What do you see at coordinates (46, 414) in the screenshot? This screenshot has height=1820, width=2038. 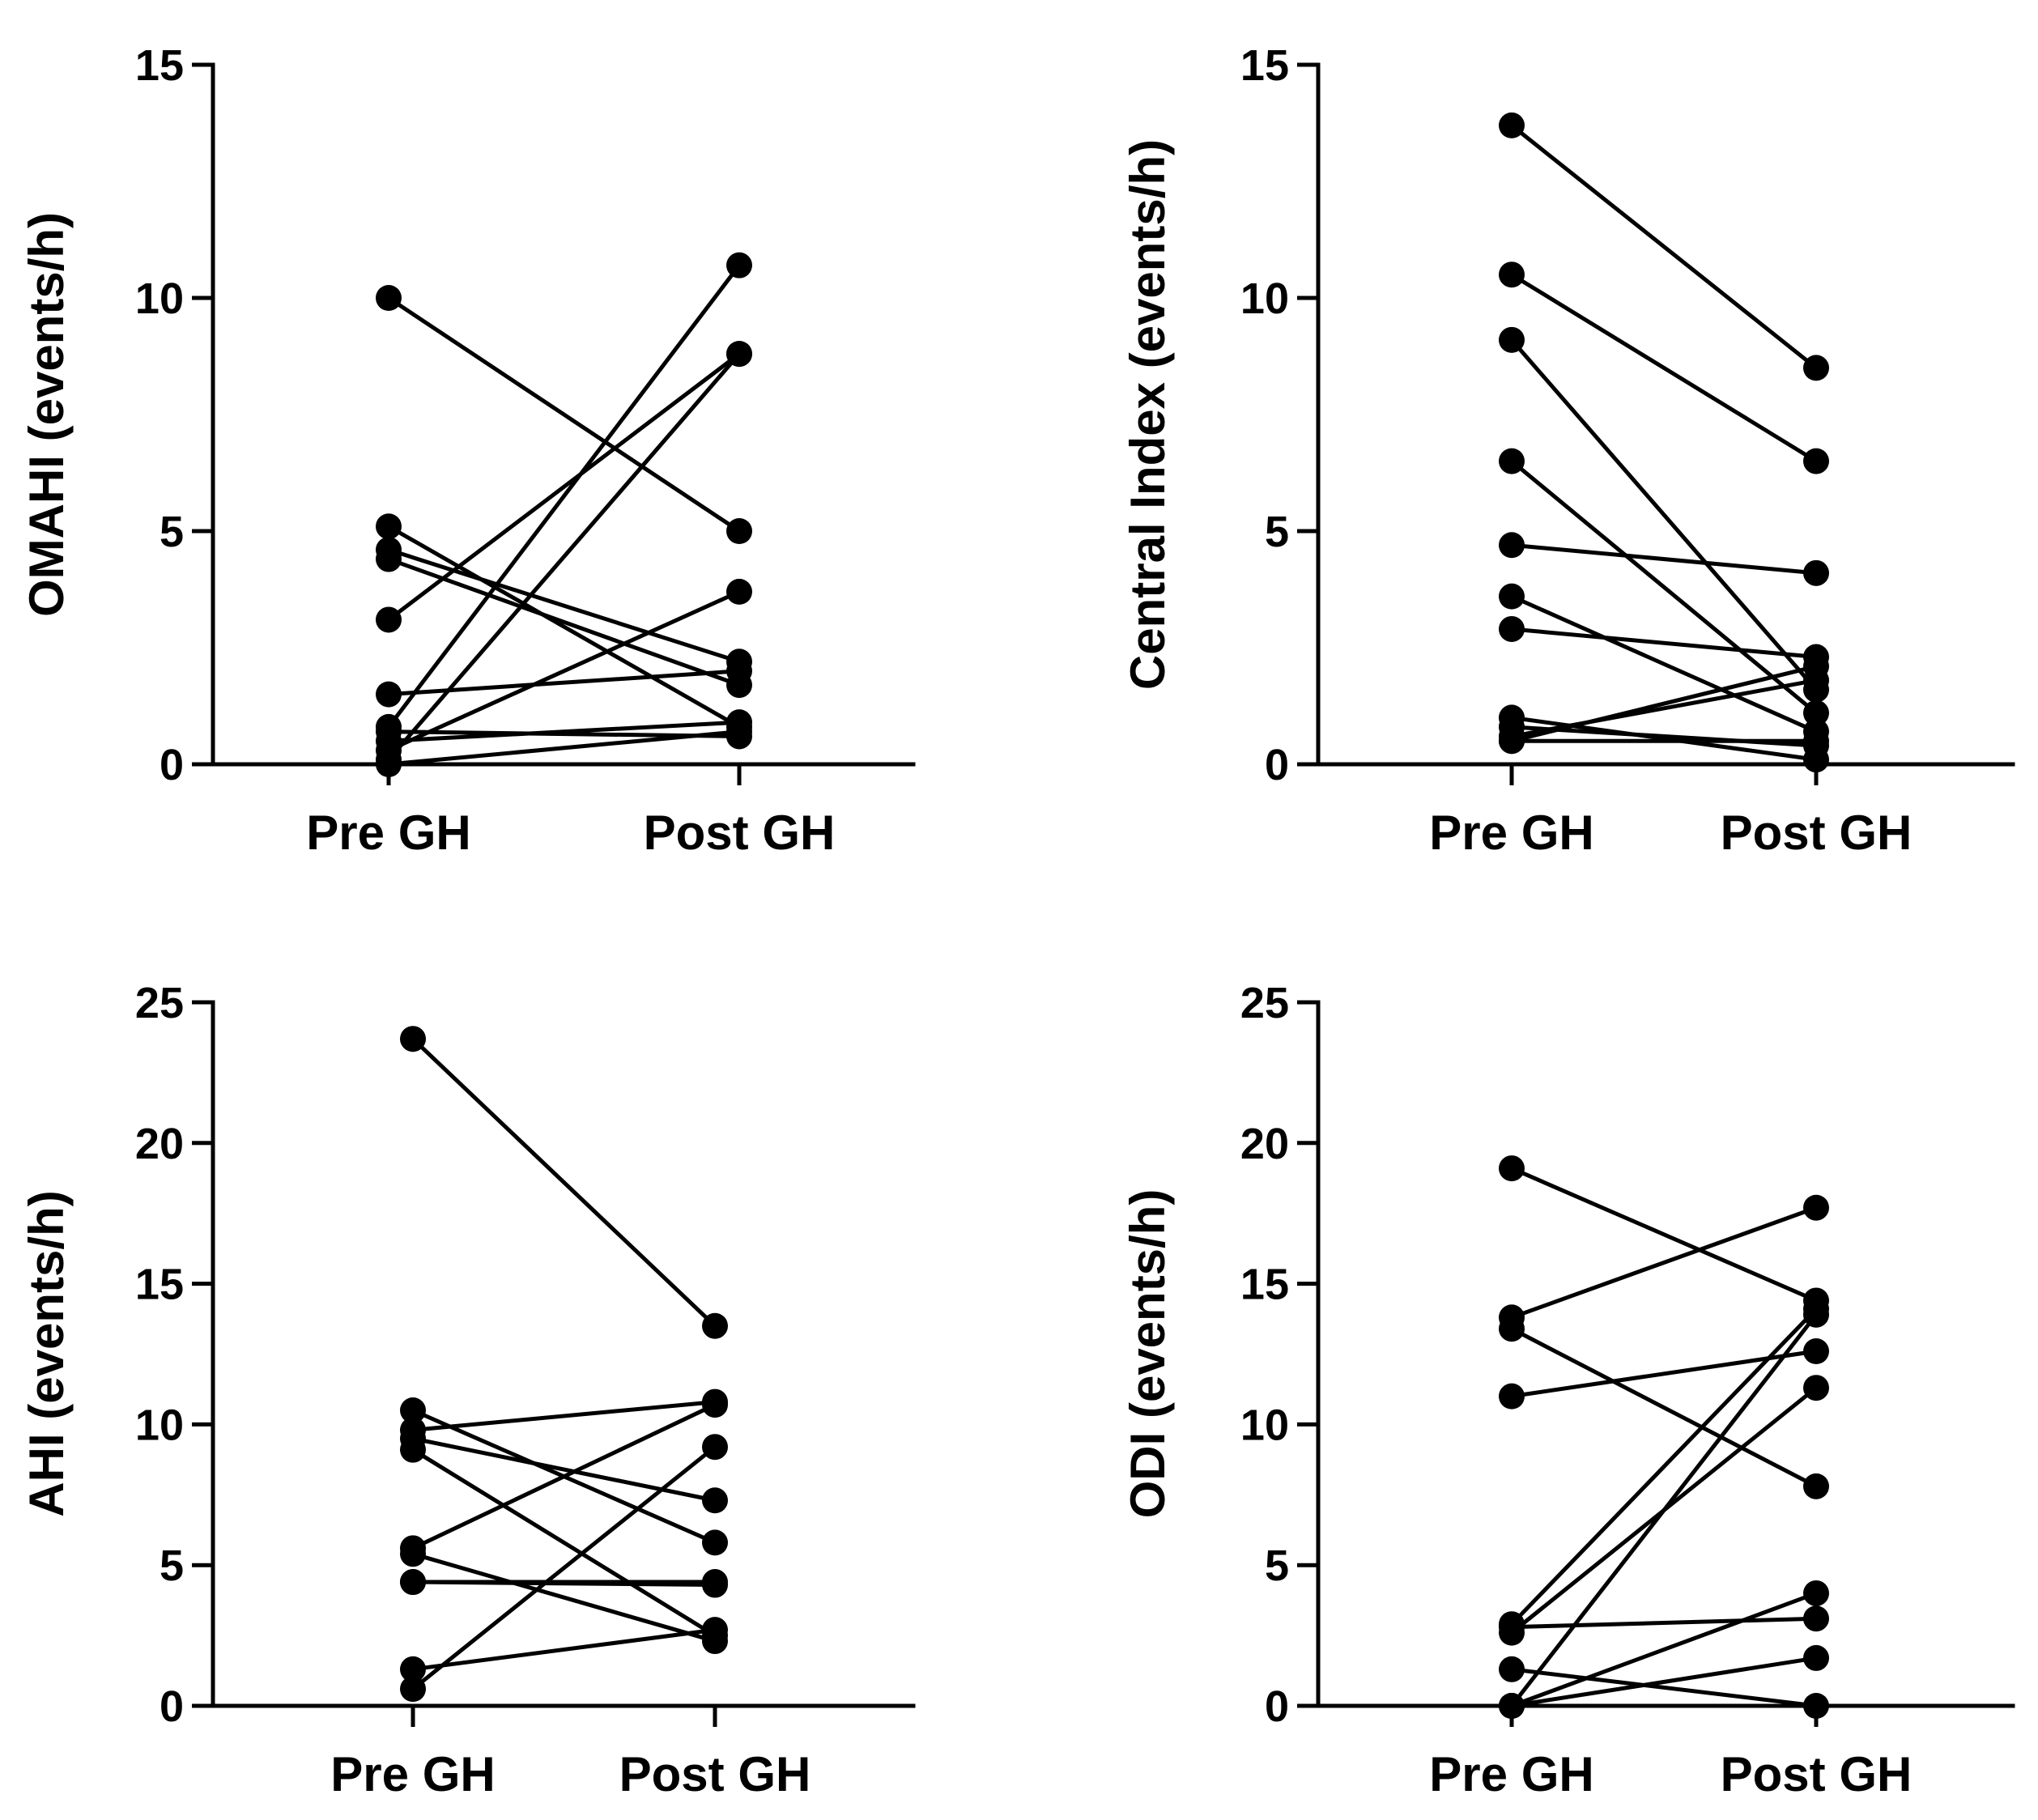 I see `y-axis-title: OMAHI (events/h)` at bounding box center [46, 414].